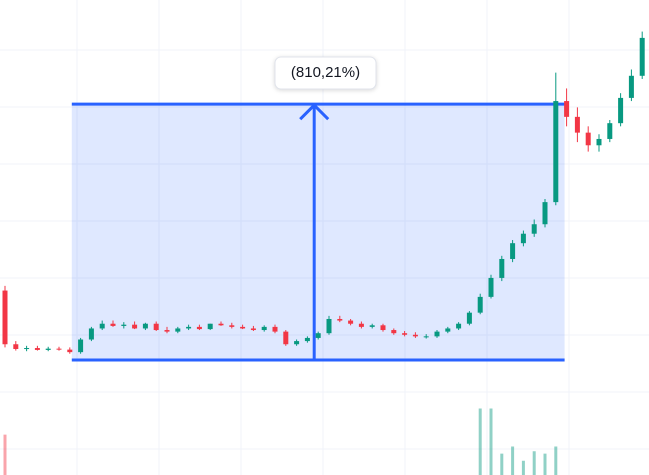 The width and height of the screenshot is (649, 475). I want to click on label-box, so click(325, 73).